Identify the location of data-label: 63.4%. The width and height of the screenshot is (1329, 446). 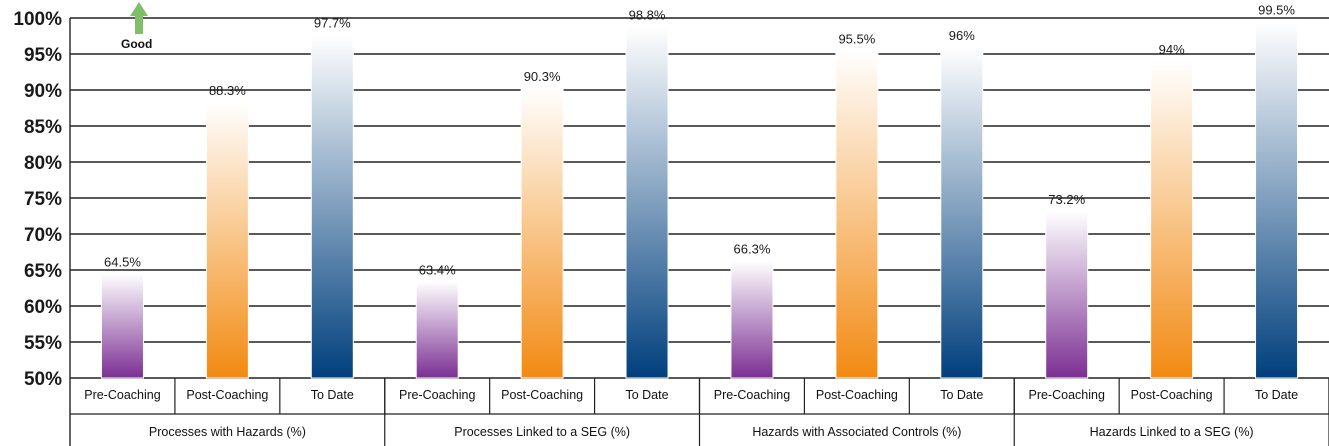
(437, 270).